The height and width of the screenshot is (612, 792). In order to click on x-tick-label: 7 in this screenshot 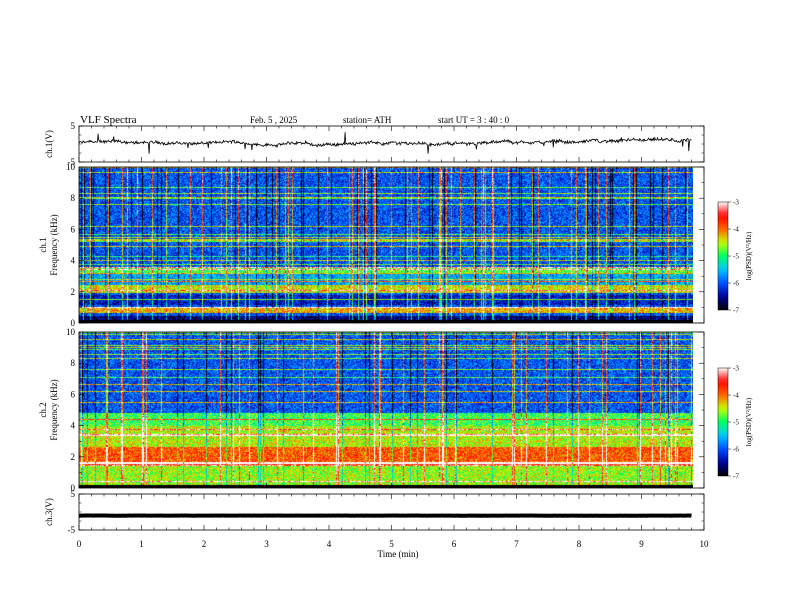, I will do `click(516, 544)`.